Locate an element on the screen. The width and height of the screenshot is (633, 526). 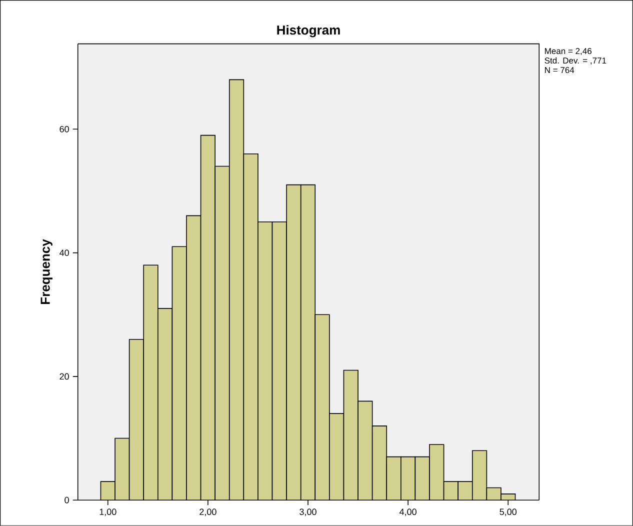
x-tick-label: 5,00 is located at coordinates (508, 512).